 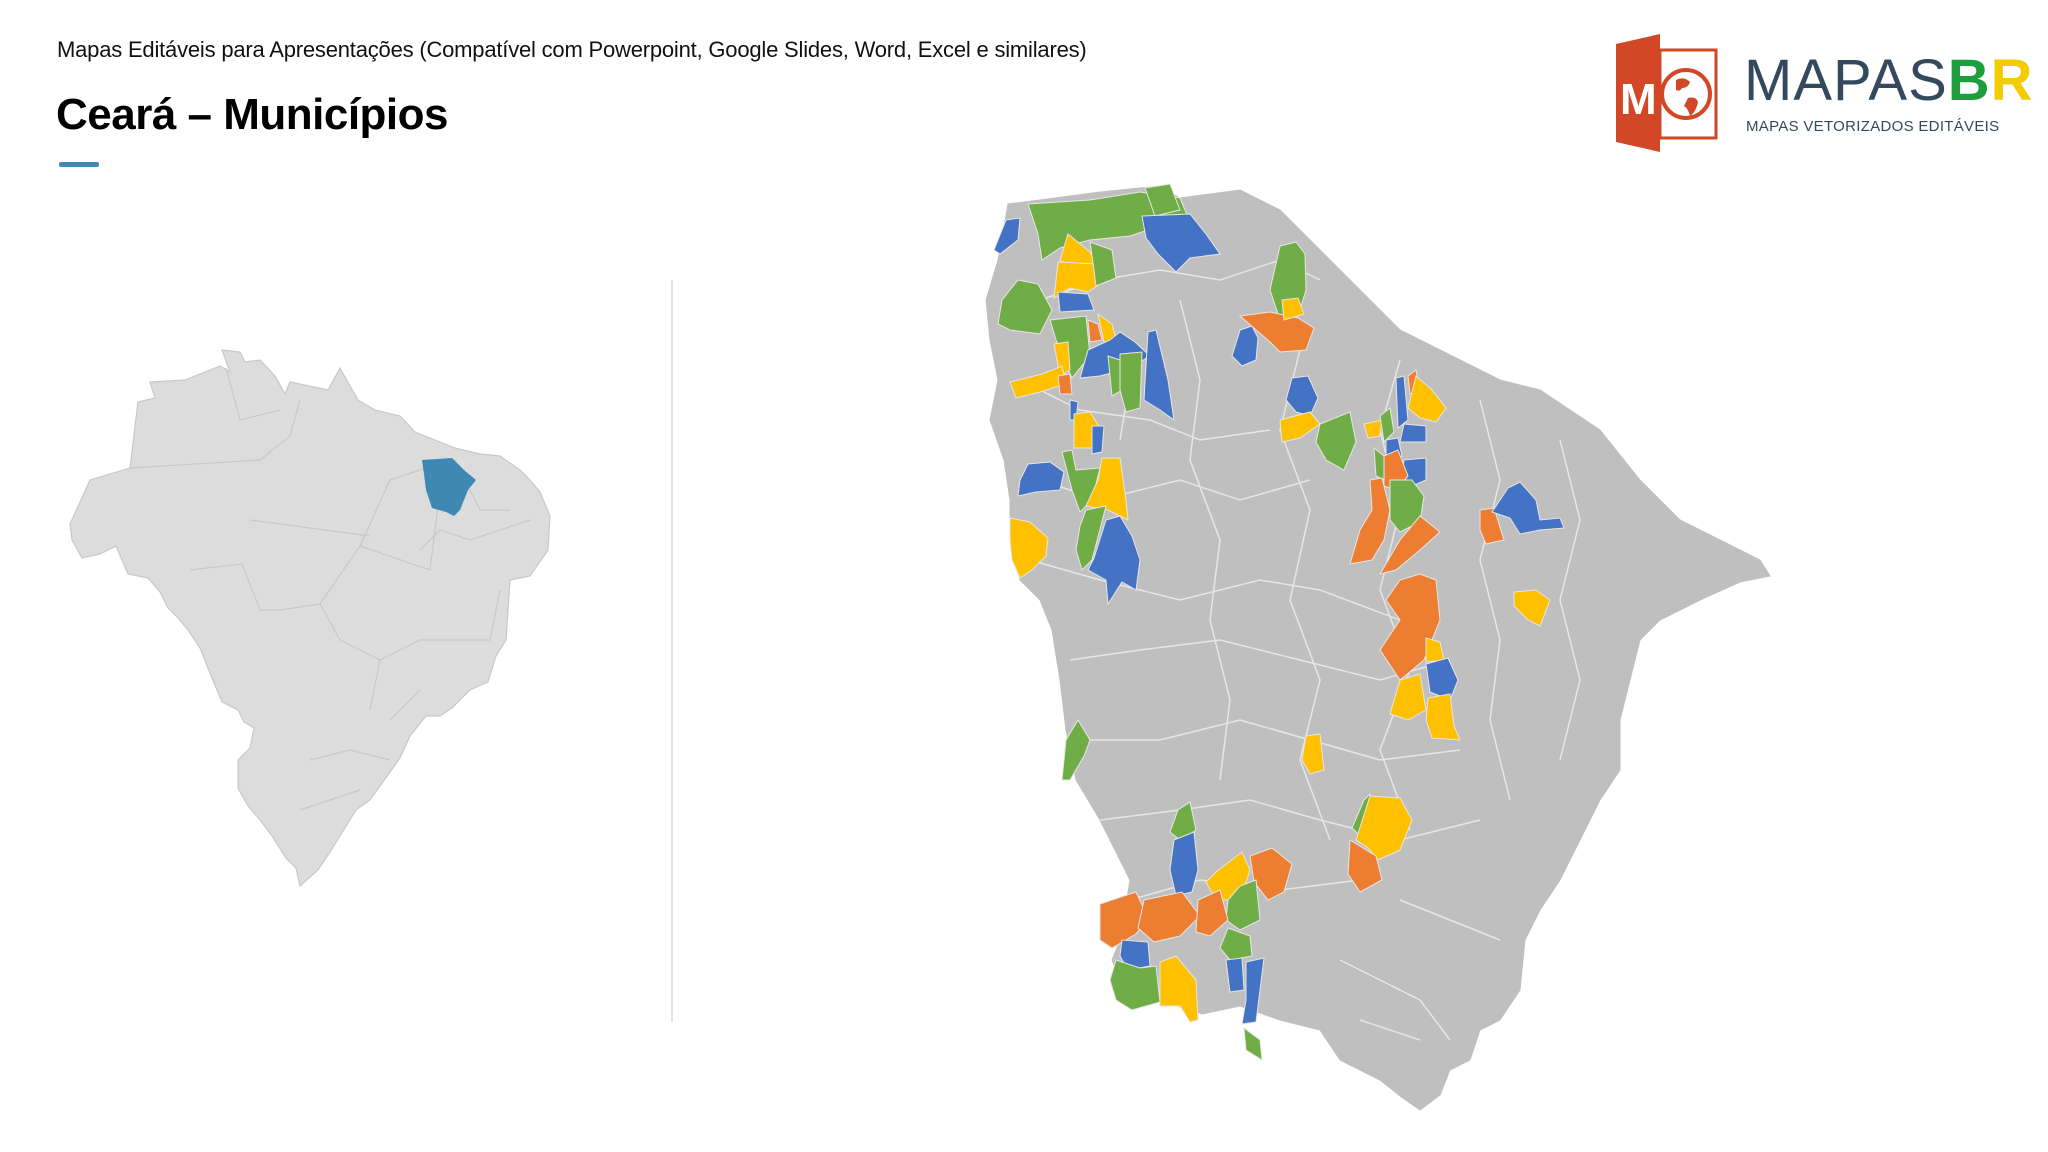 I want to click on mapasbr-logo-icon: M, so click(x=1667, y=93).